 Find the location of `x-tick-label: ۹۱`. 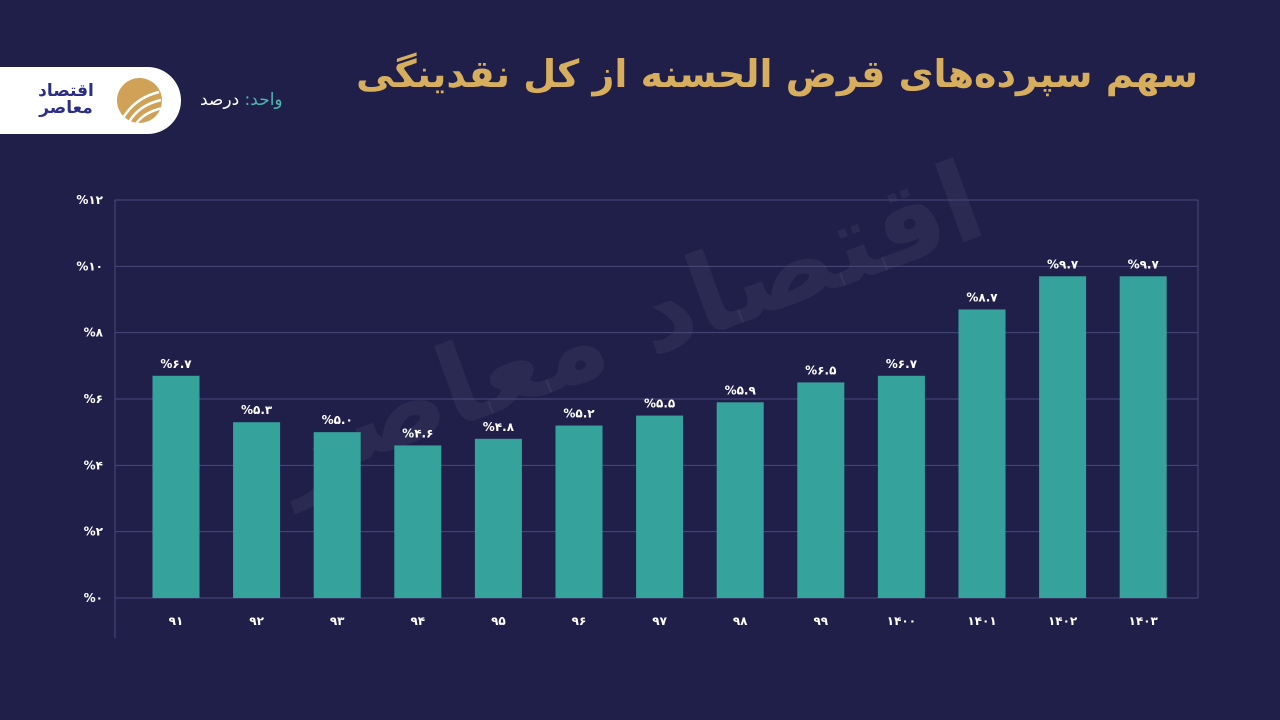

x-tick-label: ۹۱ is located at coordinates (176, 621).